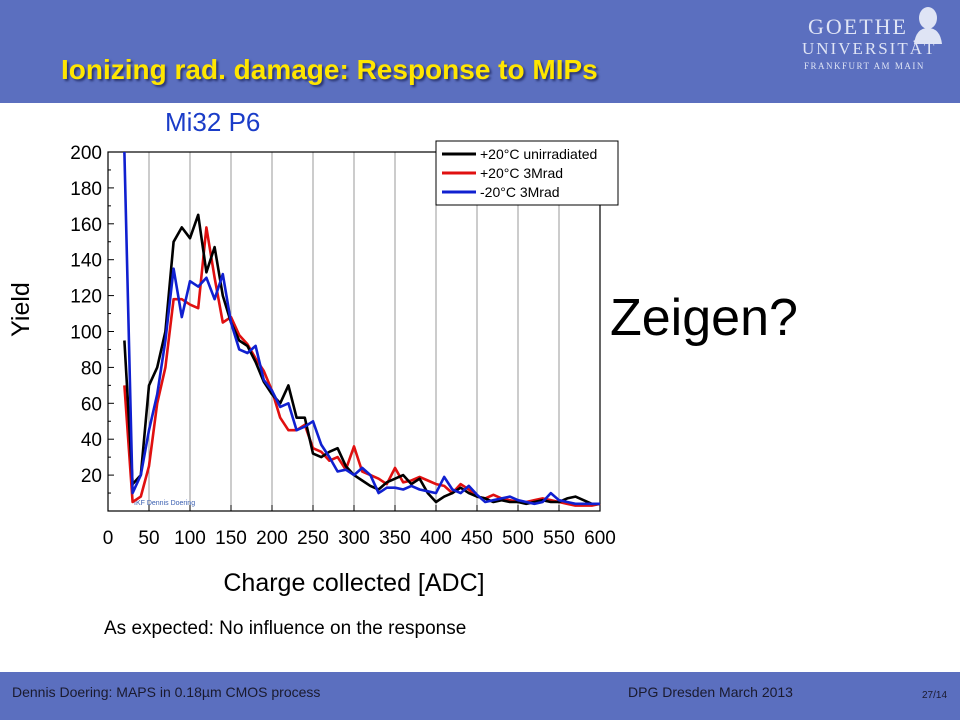  What do you see at coordinates (91, 404) in the screenshot?
I see `y-tick-label: 60` at bounding box center [91, 404].